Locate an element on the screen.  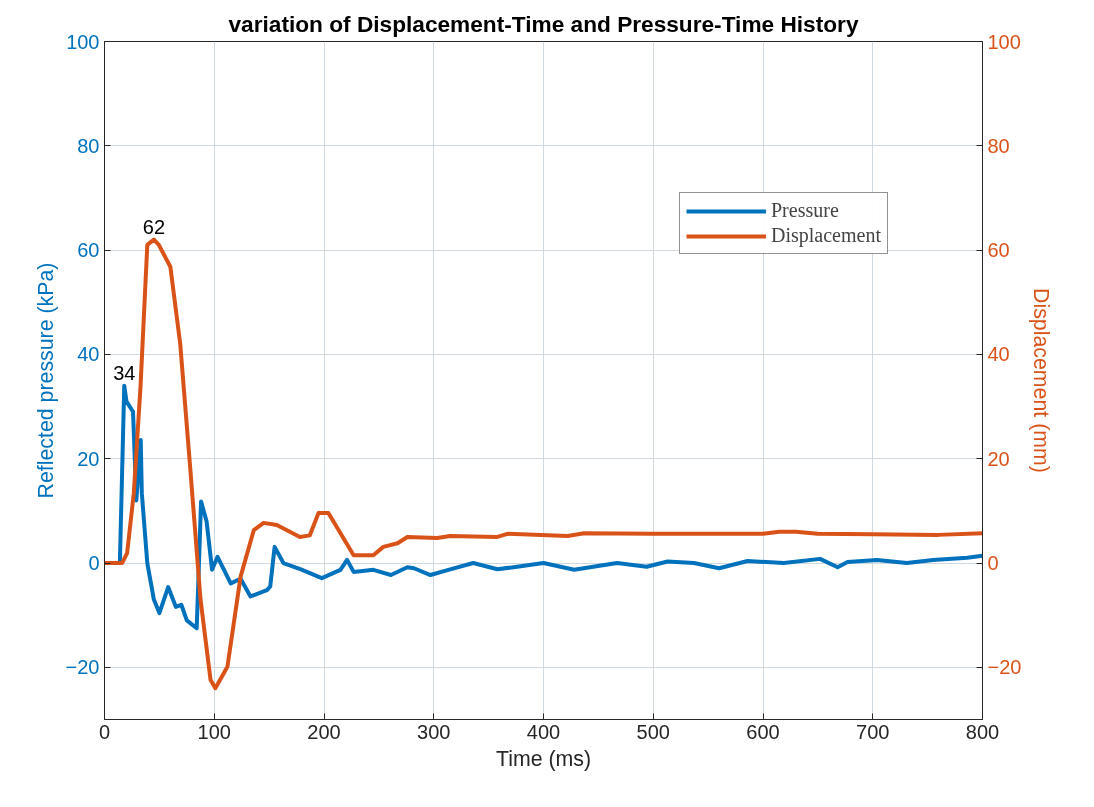
y-tick-label: 20 is located at coordinates (88, 458).